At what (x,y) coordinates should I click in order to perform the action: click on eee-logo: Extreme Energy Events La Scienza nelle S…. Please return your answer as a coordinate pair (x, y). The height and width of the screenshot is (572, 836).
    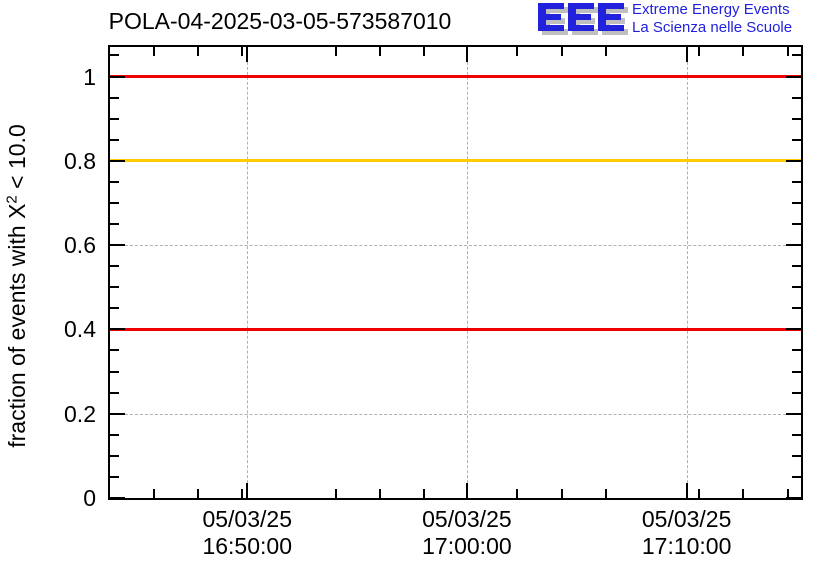
    Looking at the image, I should click on (684, 20).